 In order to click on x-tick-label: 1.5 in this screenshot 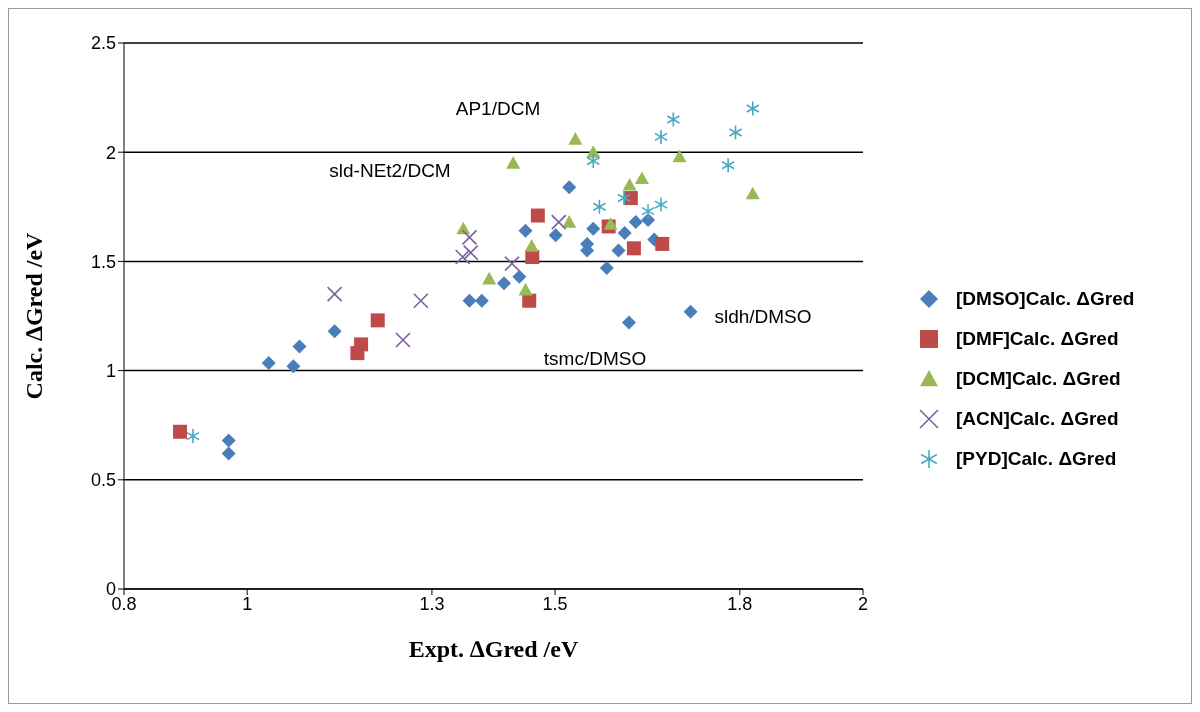, I will do `click(555, 603)`.